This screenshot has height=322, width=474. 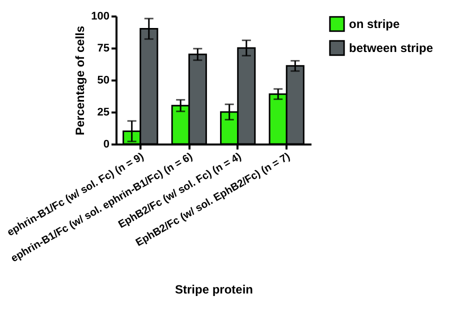 What do you see at coordinates (214, 289) in the screenshot?
I see `x-axis-title: Stripe protein` at bounding box center [214, 289].